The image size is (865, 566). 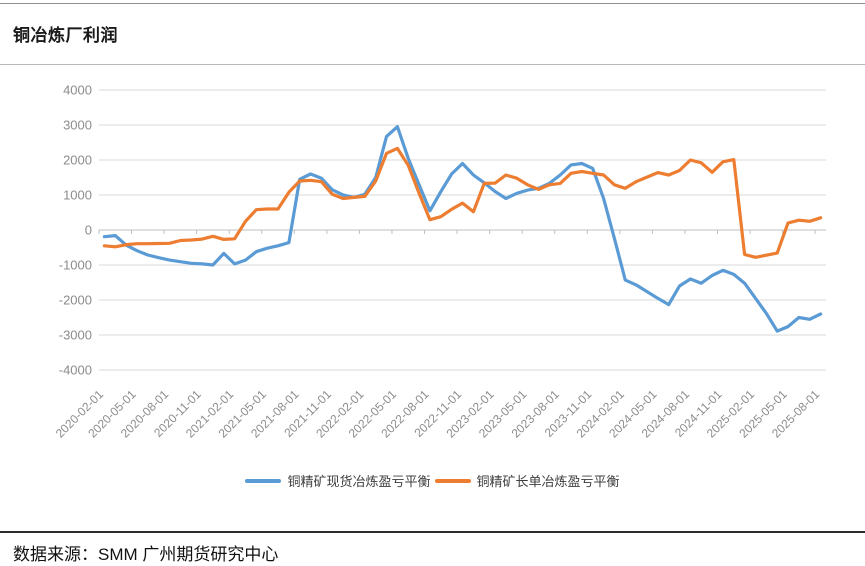 What do you see at coordinates (146, 554) in the screenshot?
I see `data-source-label: 数据来源：SMM 广州期货研究中心` at bounding box center [146, 554].